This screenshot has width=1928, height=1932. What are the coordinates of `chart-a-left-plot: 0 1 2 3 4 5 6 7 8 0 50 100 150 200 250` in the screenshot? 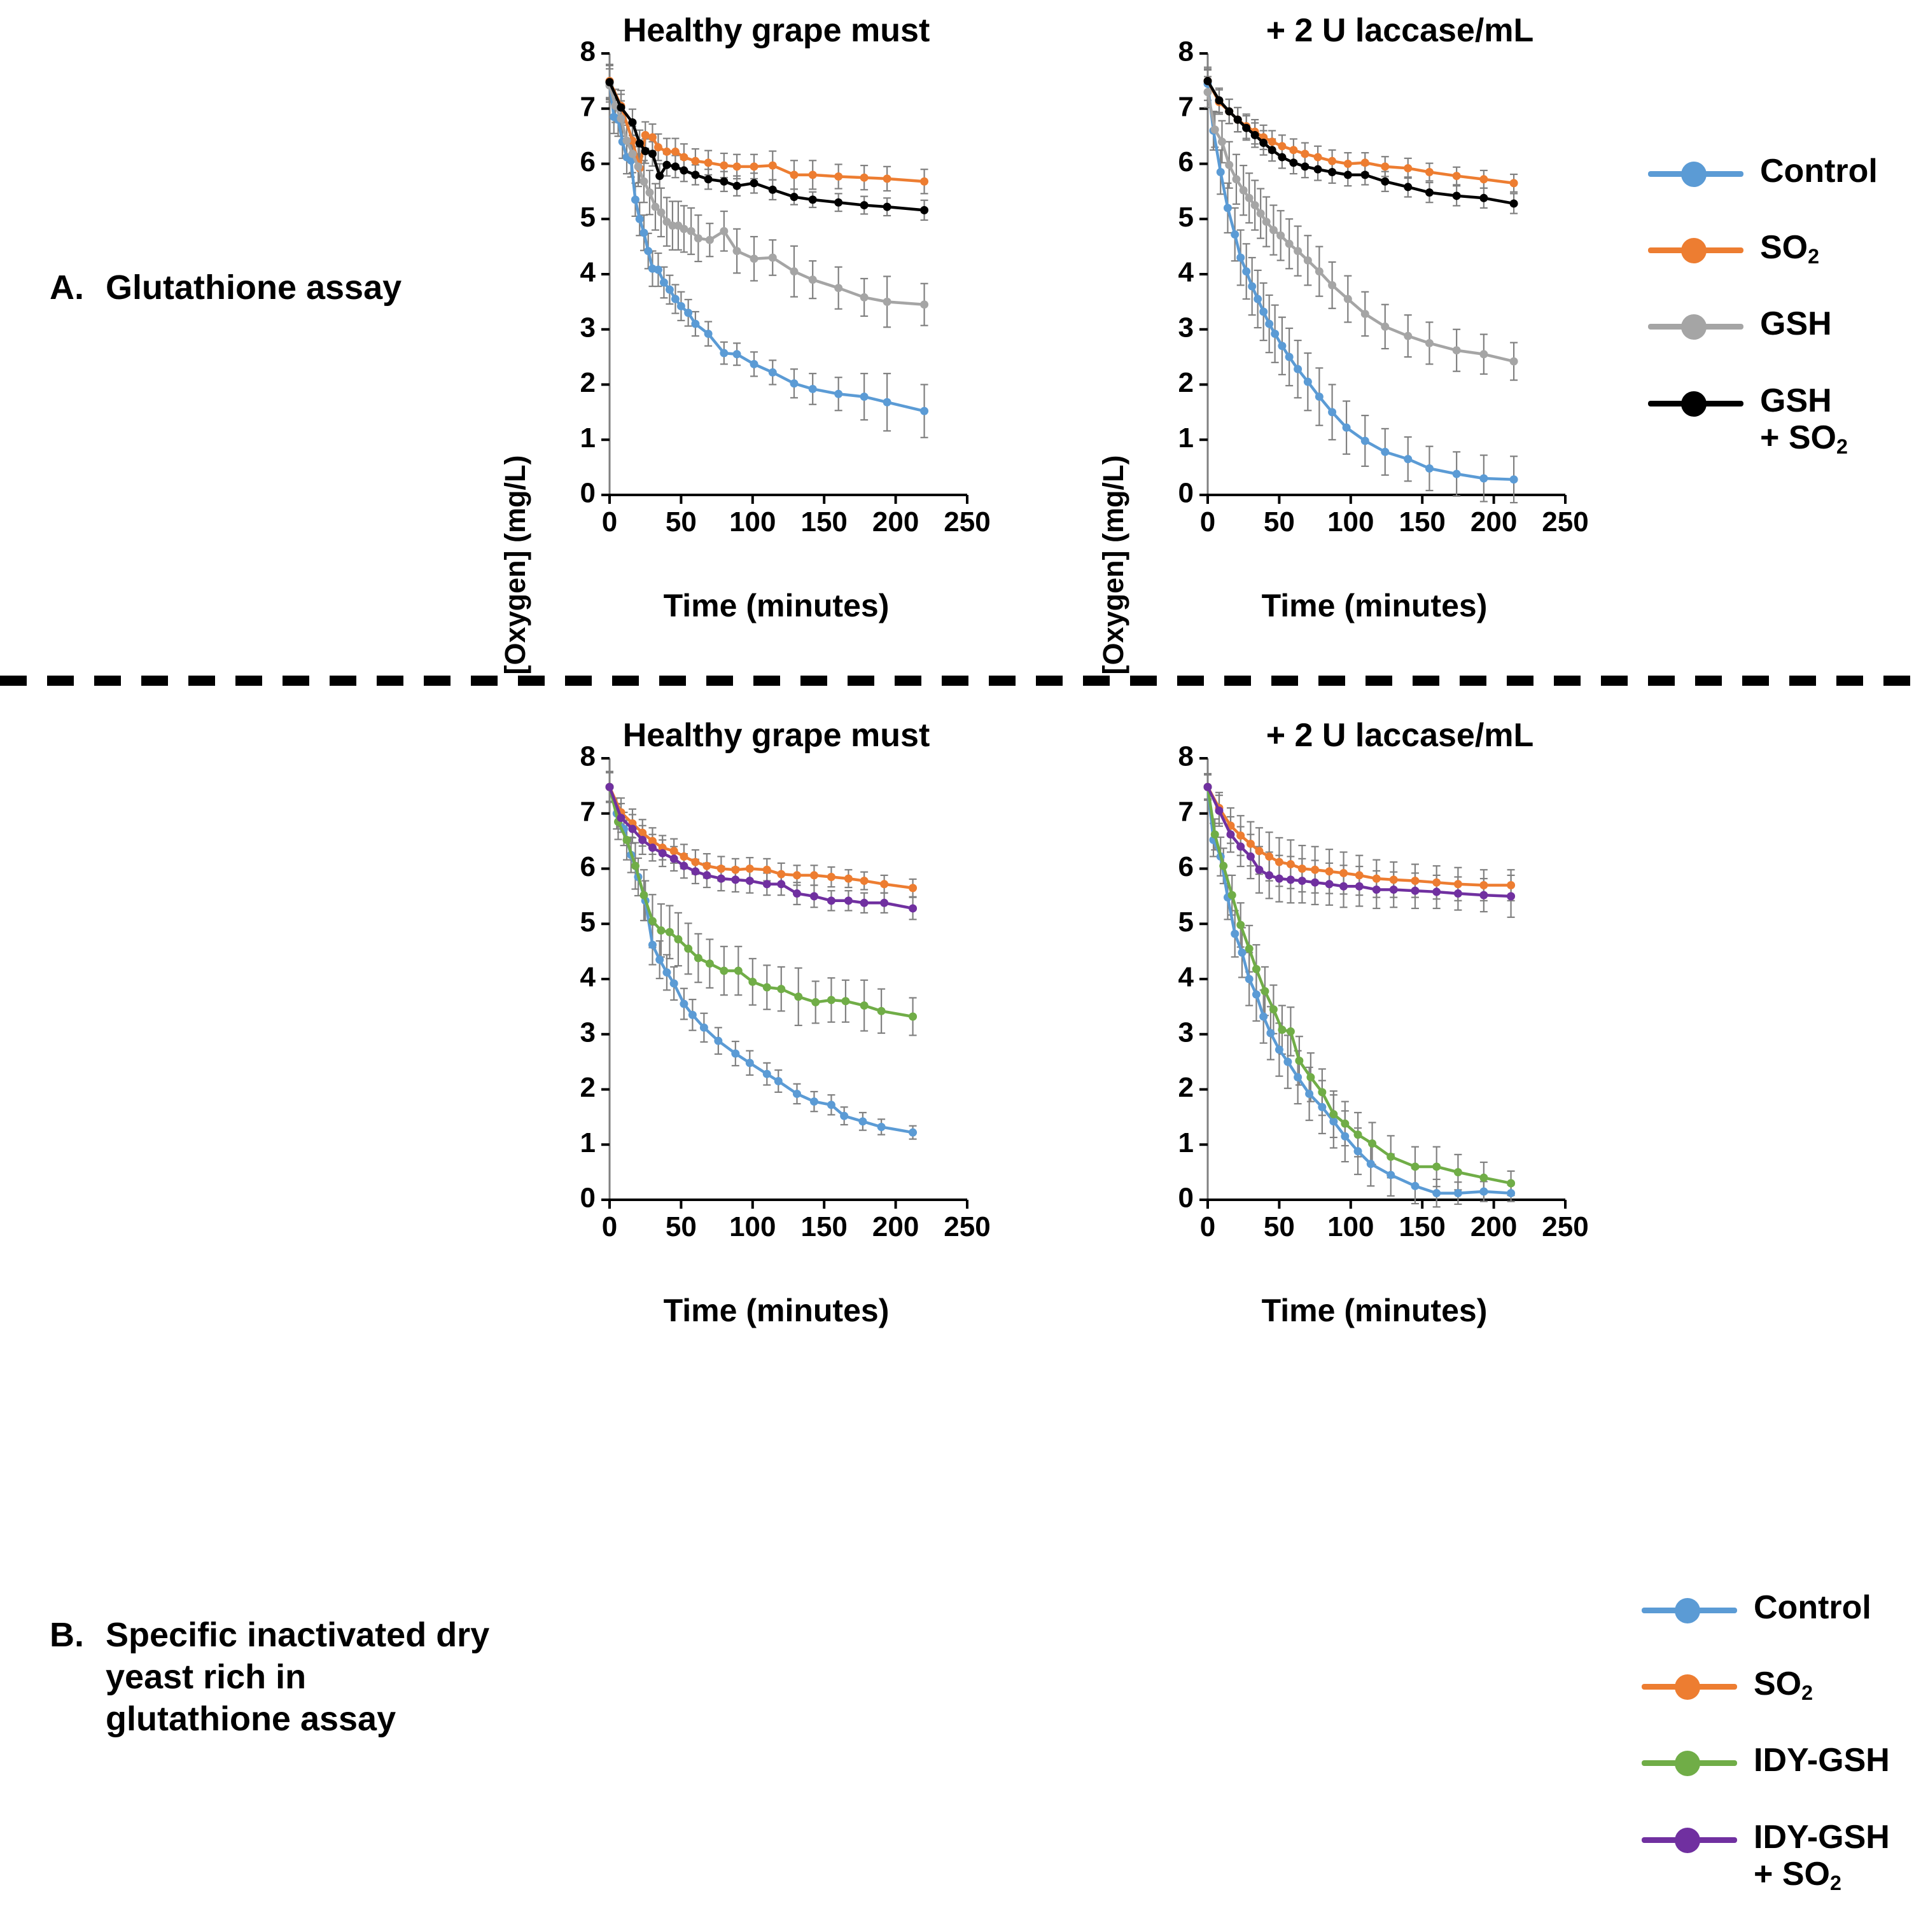 It's located at (785, 287).